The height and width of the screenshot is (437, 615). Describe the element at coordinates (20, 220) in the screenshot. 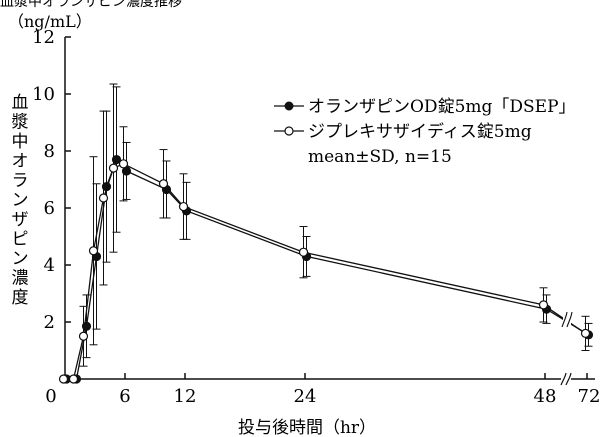

I see `y-axis-title-char: ザ` at that location.